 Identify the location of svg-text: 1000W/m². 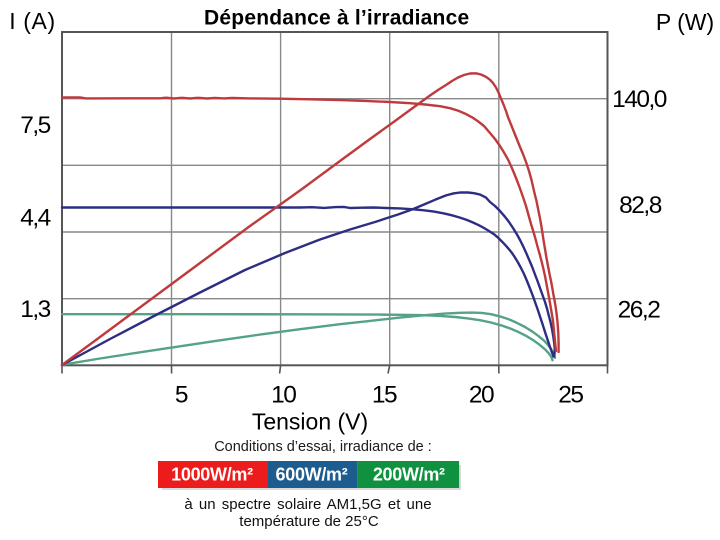
(212, 475).